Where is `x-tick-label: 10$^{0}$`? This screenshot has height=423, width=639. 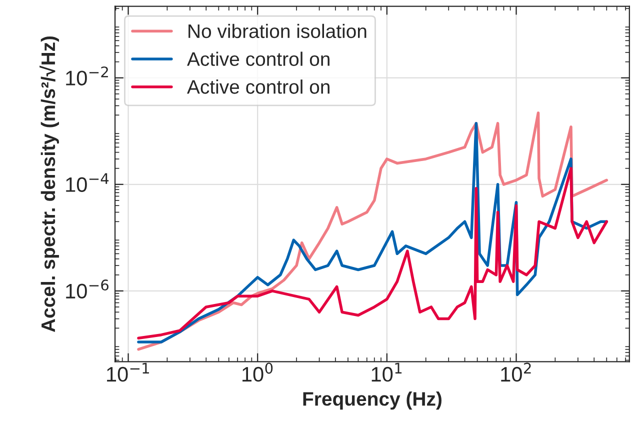 x-tick-label: 10$^{0}$ is located at coordinates (257, 372).